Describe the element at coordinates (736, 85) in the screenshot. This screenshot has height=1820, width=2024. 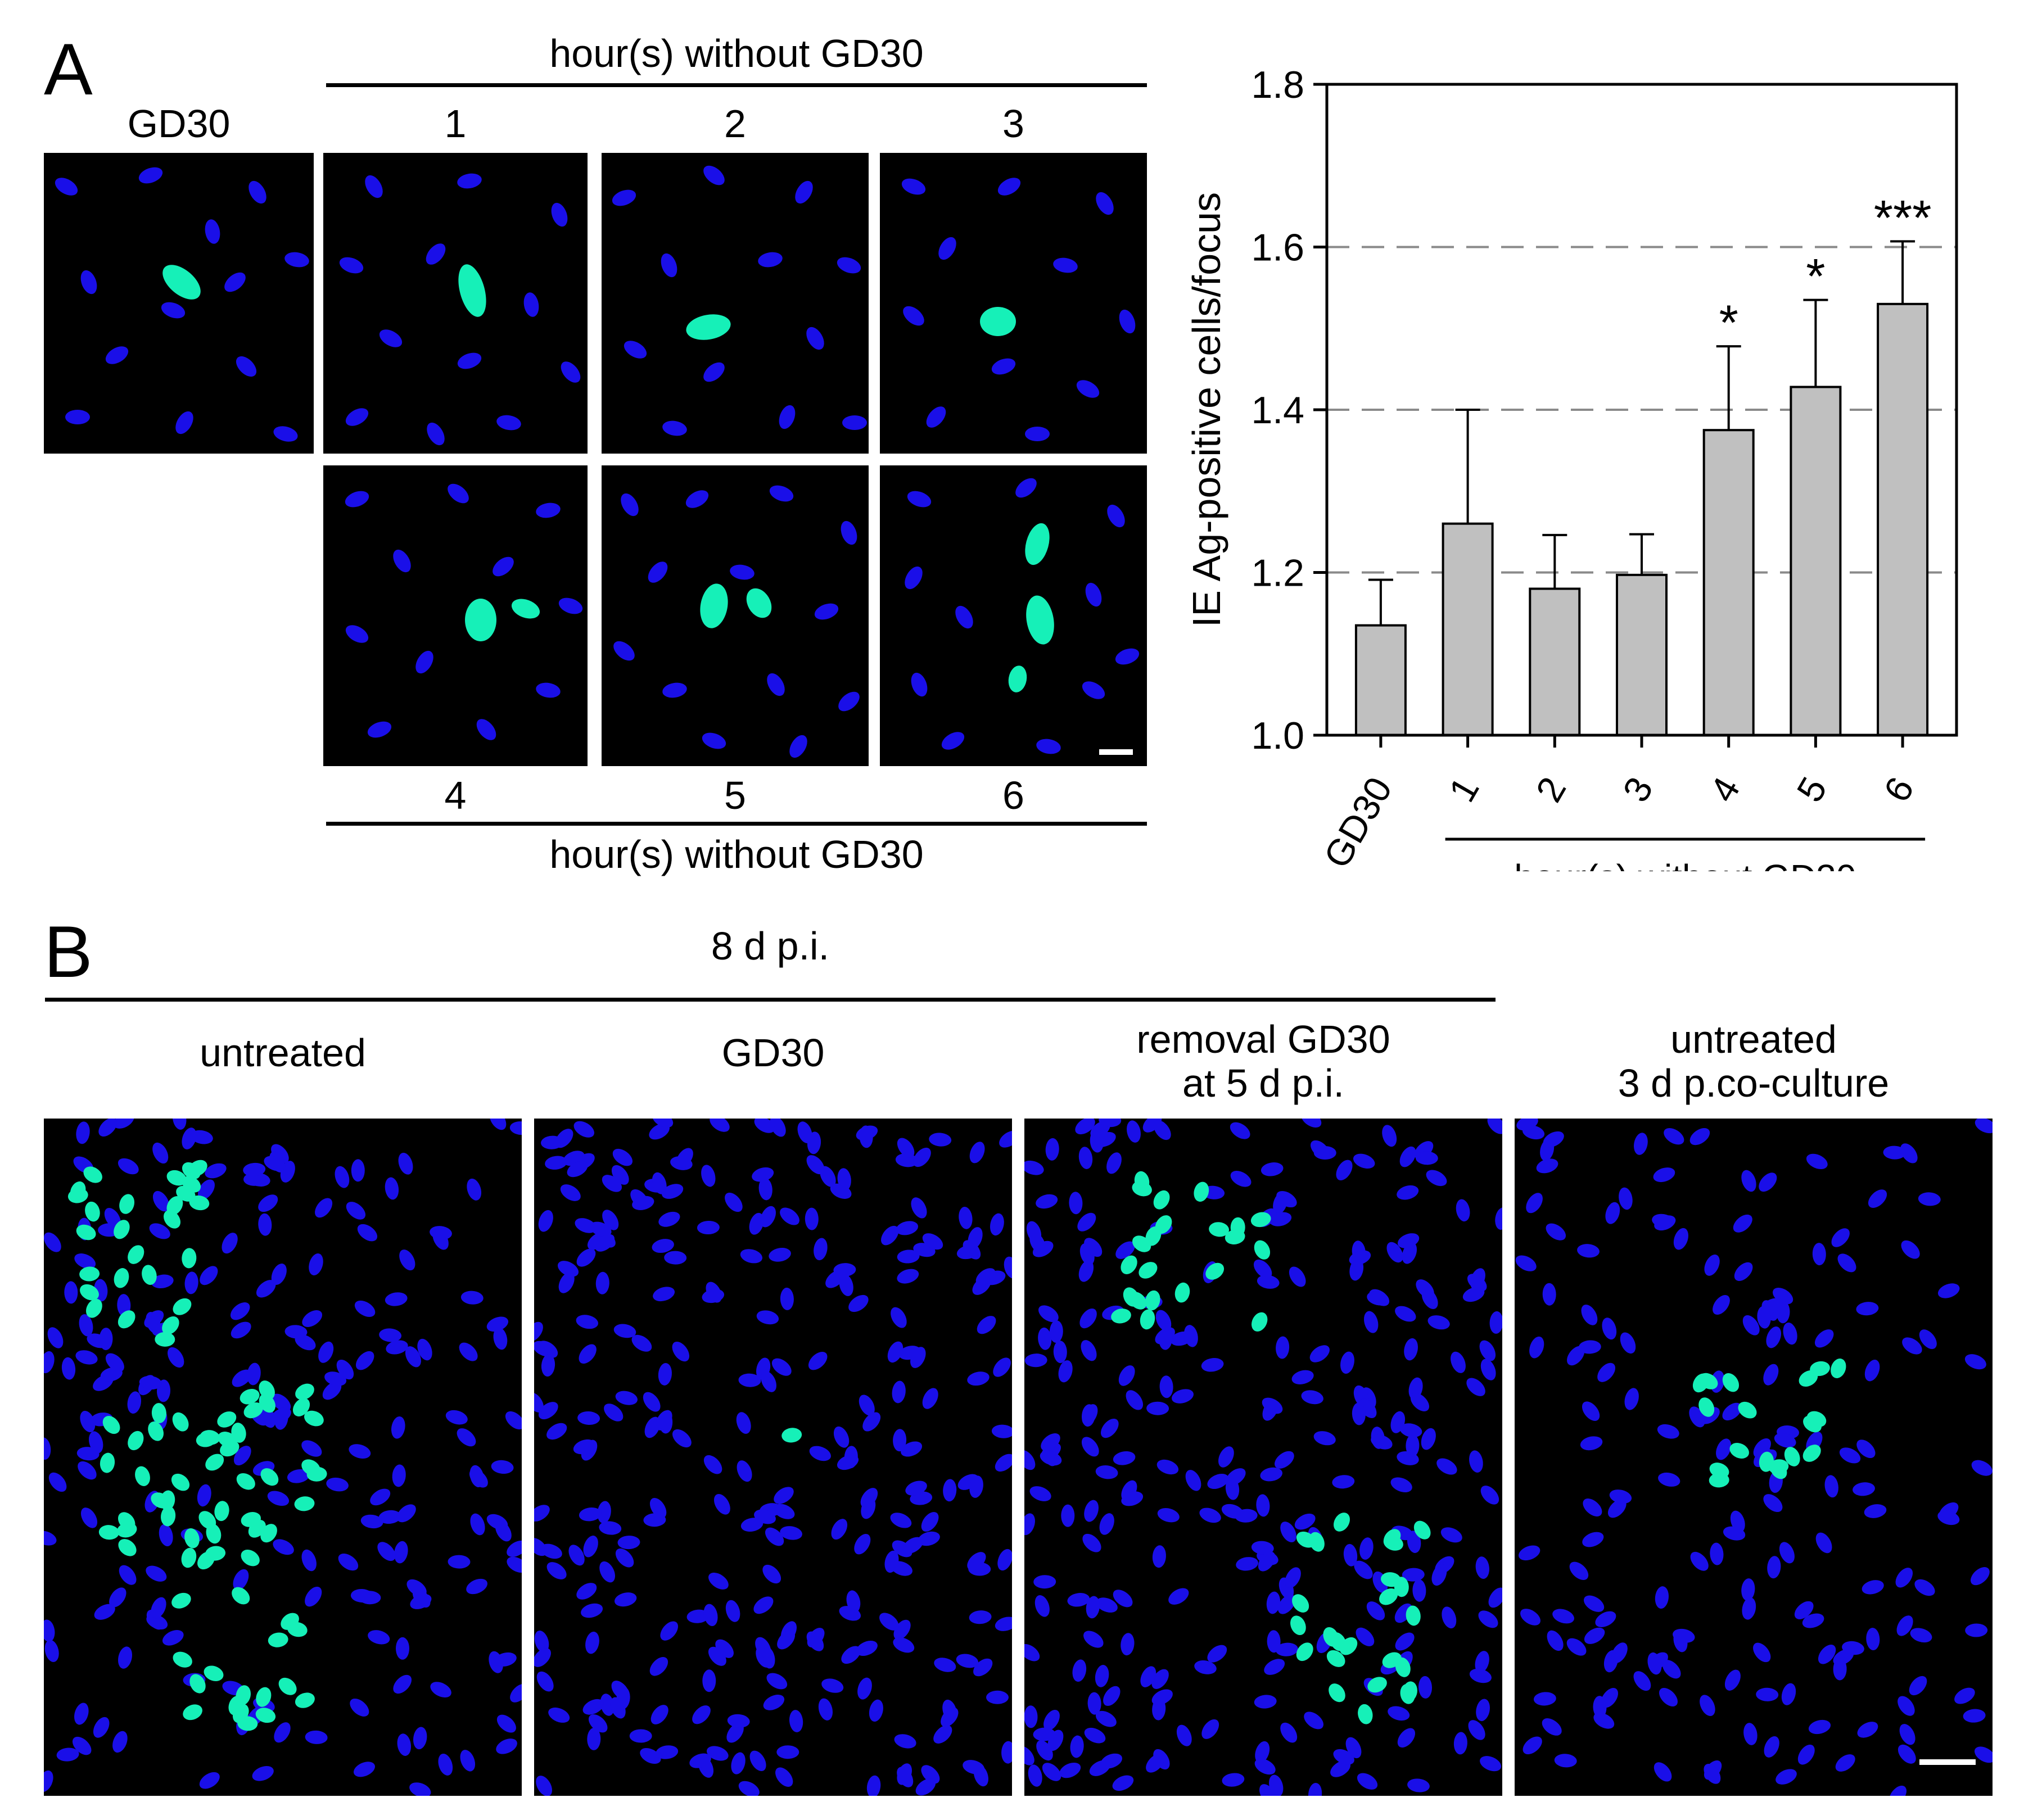
I see `panel-a-top-rule` at that location.